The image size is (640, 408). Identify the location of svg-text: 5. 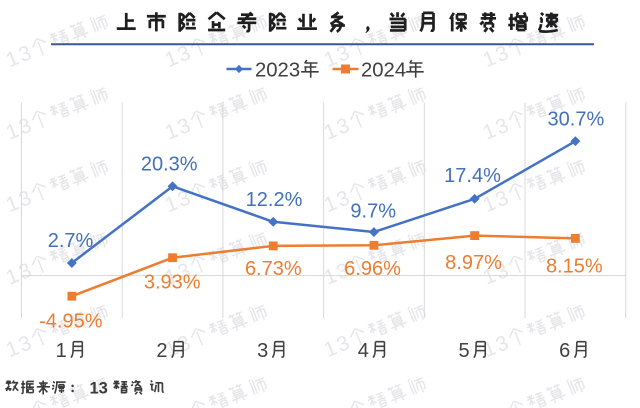
(464, 351).